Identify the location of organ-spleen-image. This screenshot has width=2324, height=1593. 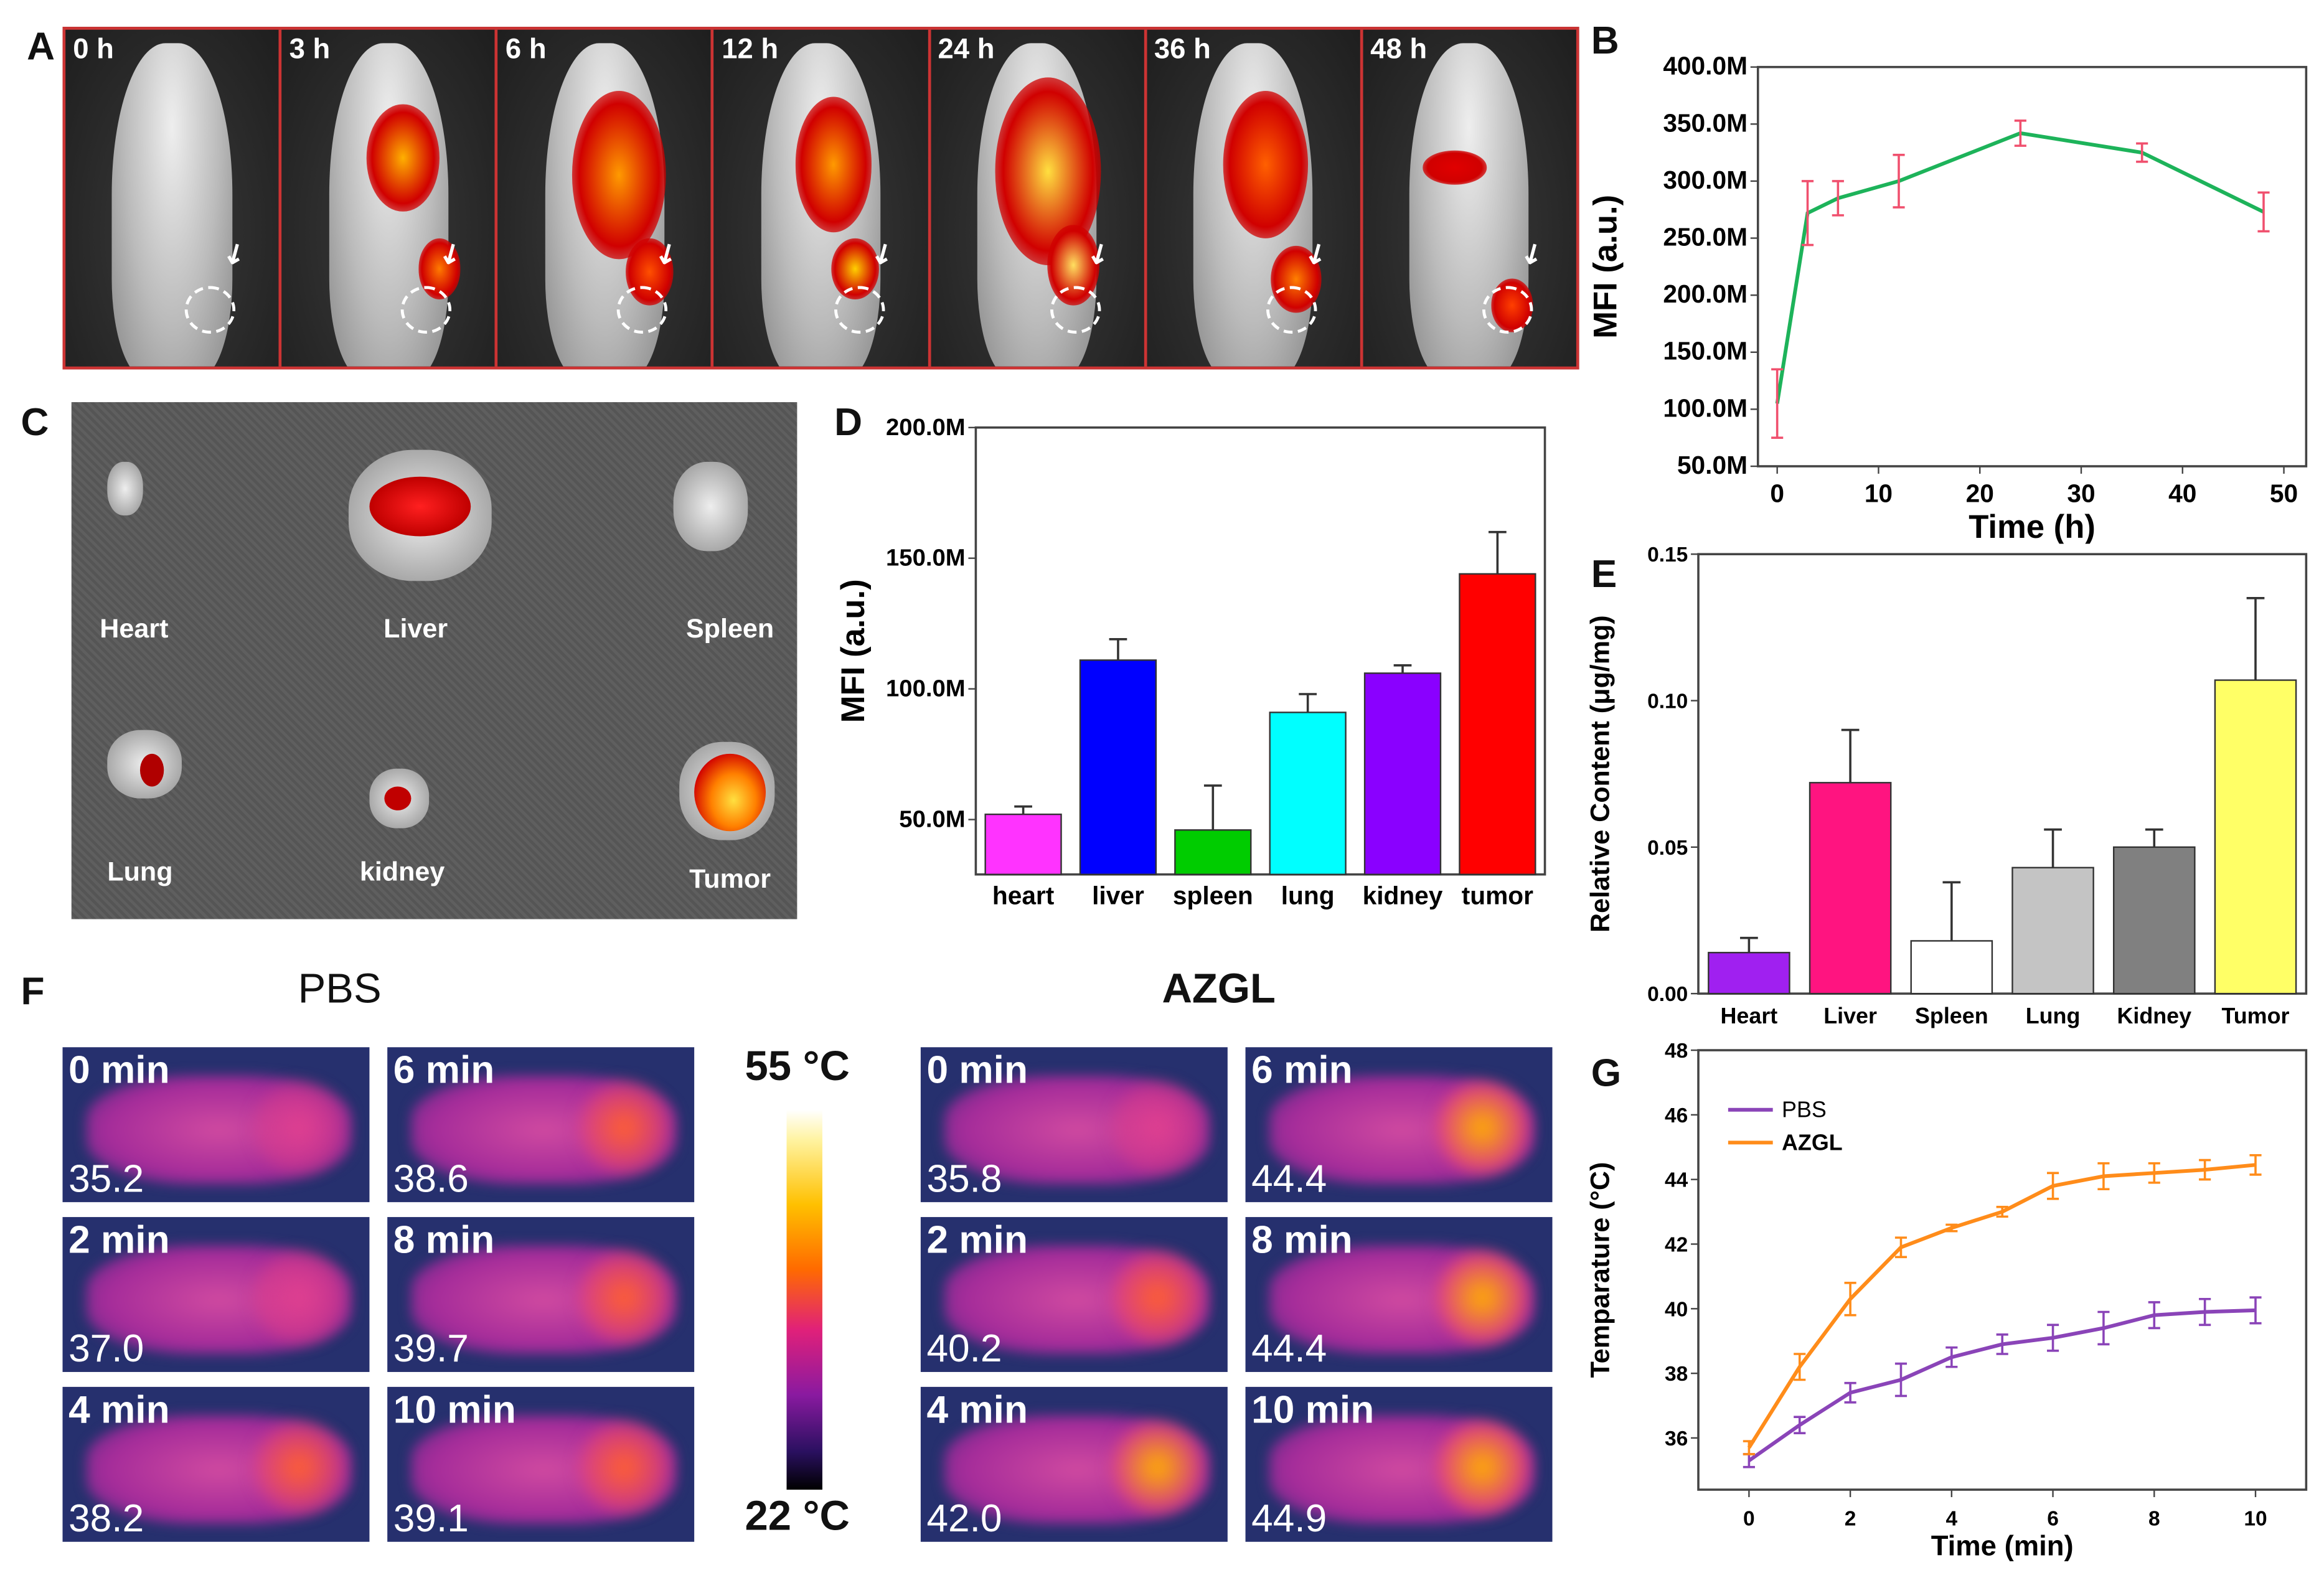
(711, 506).